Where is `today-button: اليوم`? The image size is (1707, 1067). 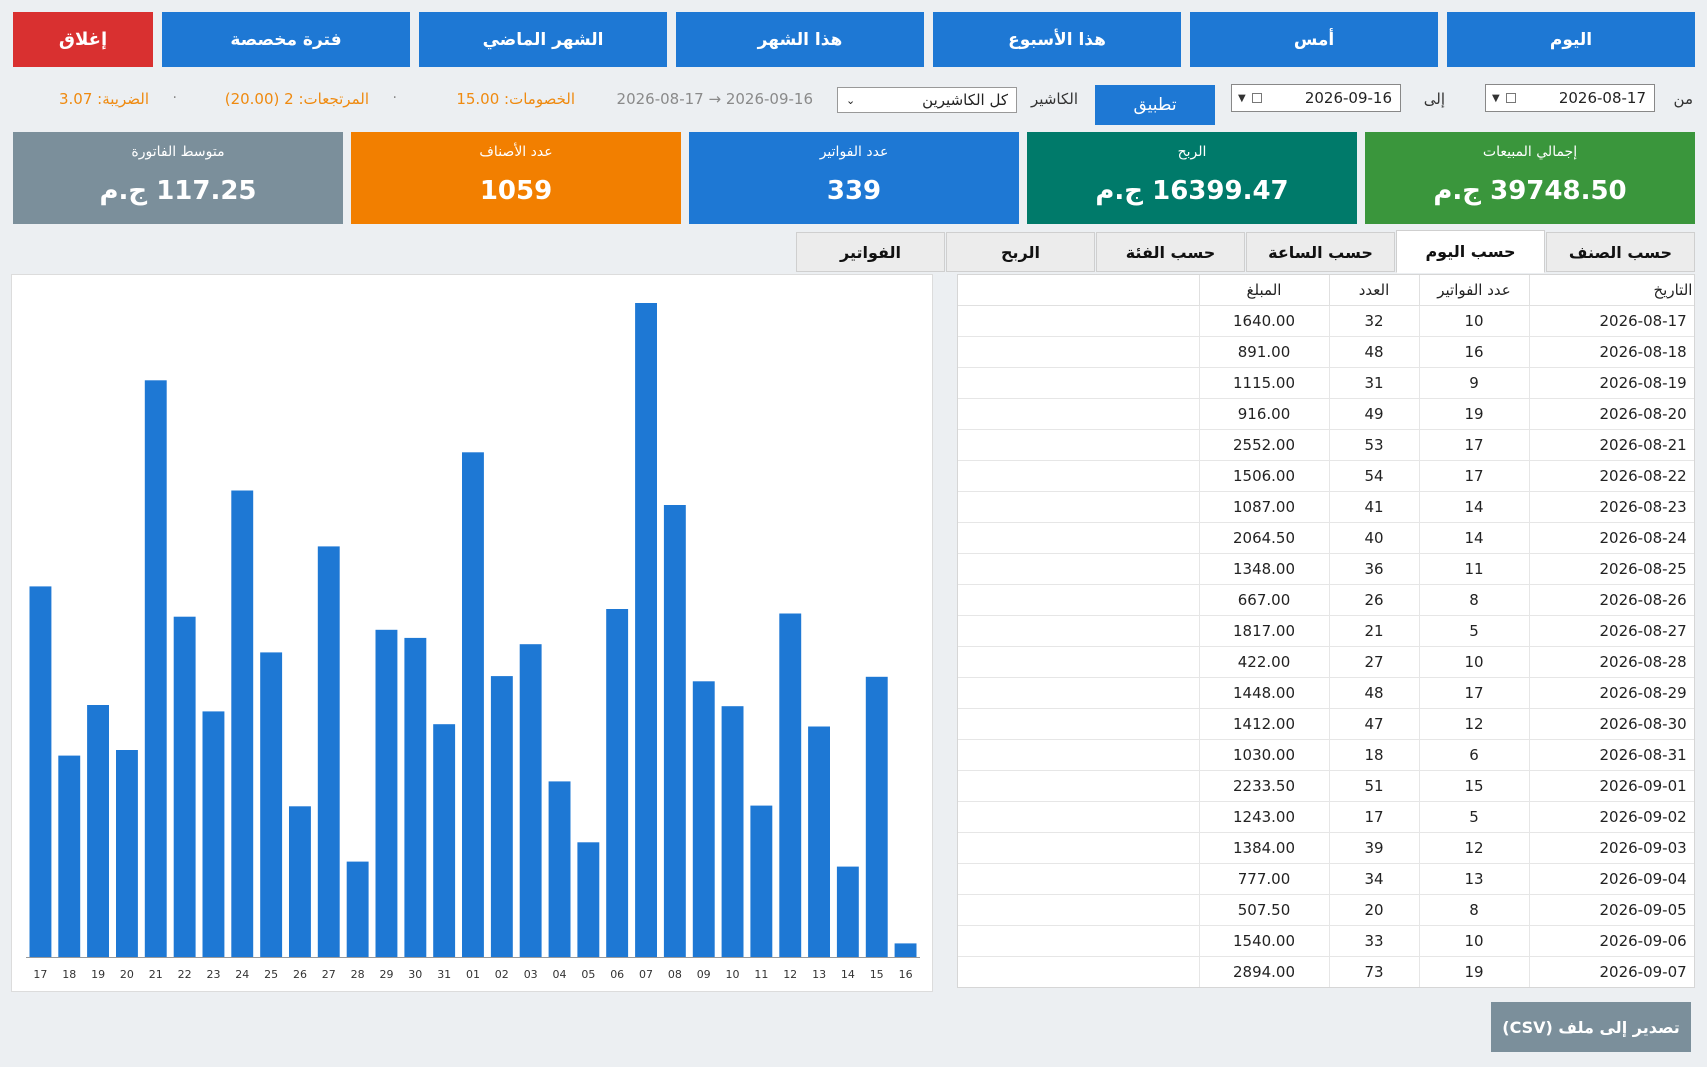 today-button: اليوم is located at coordinates (1571, 39).